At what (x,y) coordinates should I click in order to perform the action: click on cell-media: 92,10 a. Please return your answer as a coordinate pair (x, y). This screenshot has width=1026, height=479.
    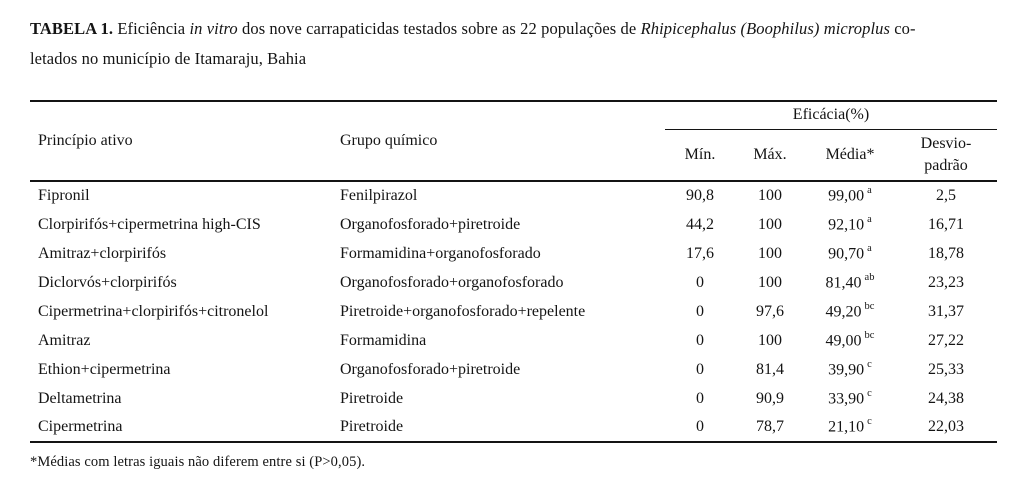
    Looking at the image, I should click on (850, 224).